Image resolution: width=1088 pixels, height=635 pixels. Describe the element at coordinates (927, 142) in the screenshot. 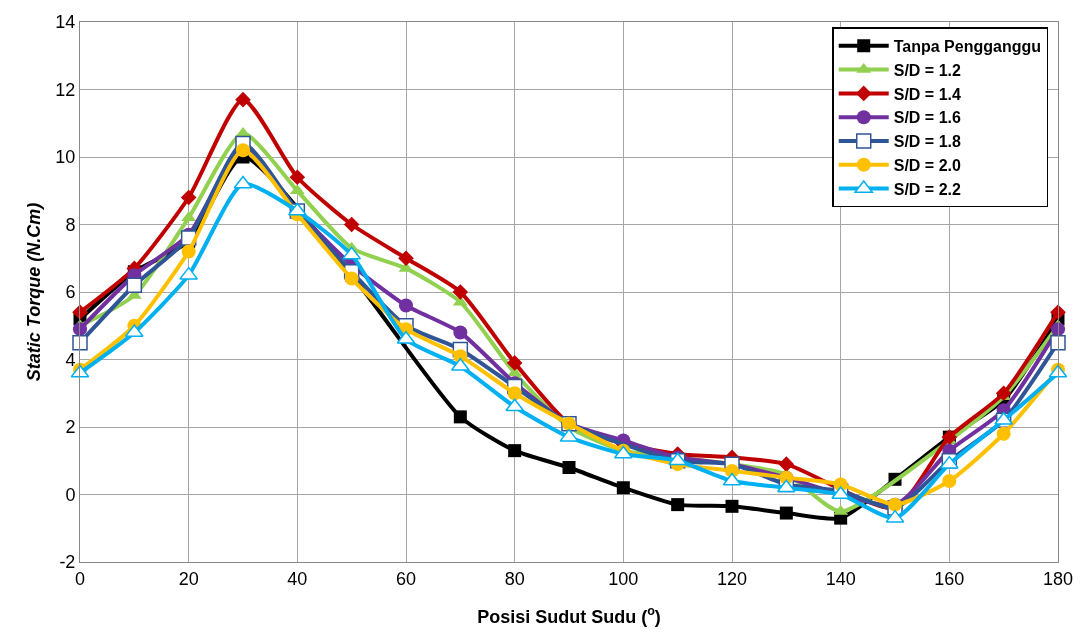

I see `legend-label: S/D = 1.8` at that location.